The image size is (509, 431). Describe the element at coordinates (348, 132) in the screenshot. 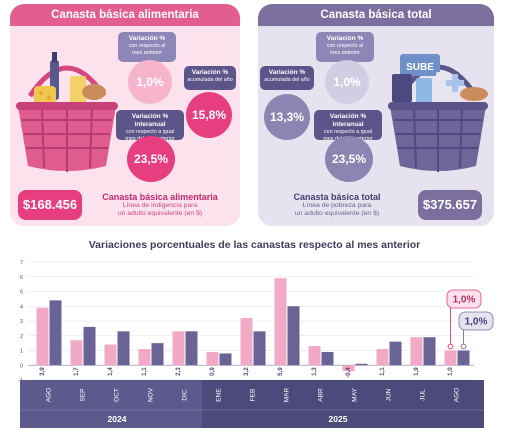

I see `cbt-yoy-sub1: con respecto a igual` at that location.